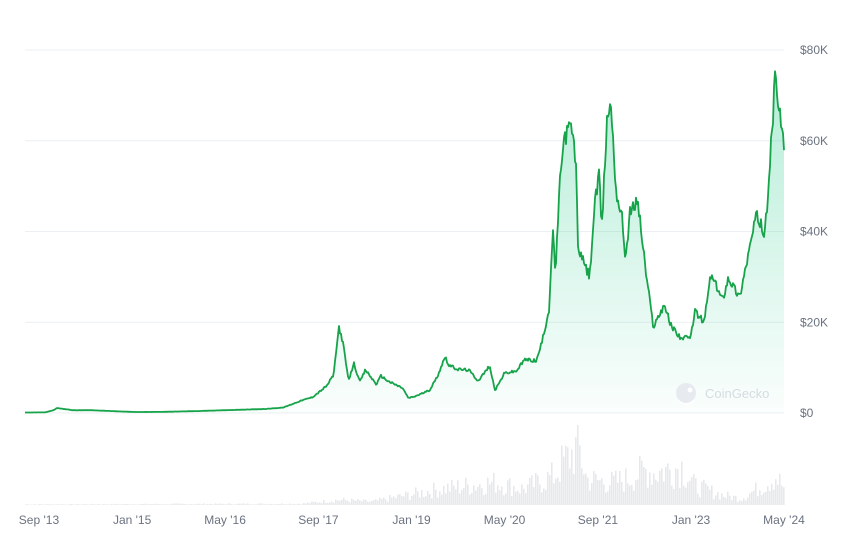 This screenshot has width=852, height=536. Describe the element at coordinates (814, 232) in the screenshot. I see `y-tick-label: $40K` at that location.